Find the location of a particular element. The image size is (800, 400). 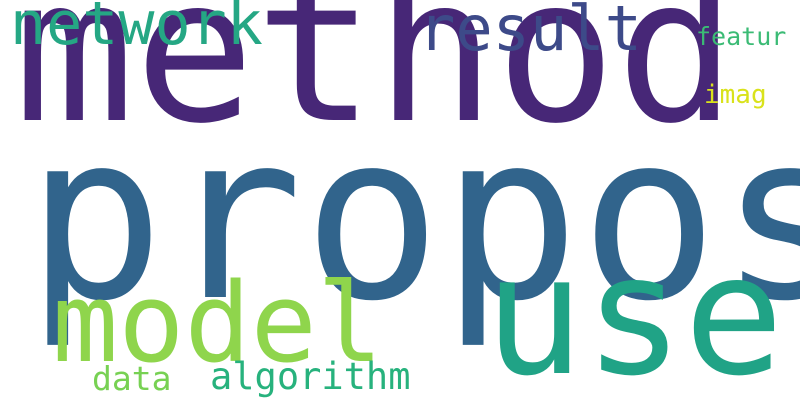

word-result: result is located at coordinates (530, 32).